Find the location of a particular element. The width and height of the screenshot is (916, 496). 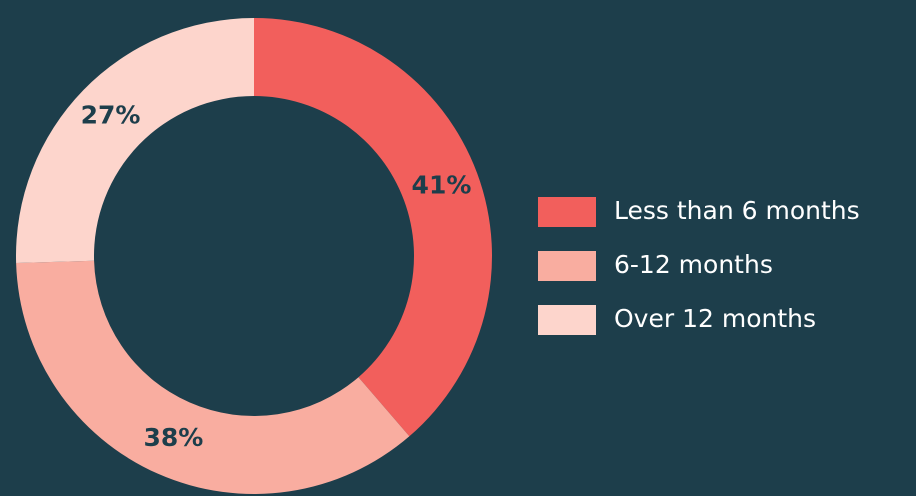

value-label: 38% is located at coordinates (173, 437).